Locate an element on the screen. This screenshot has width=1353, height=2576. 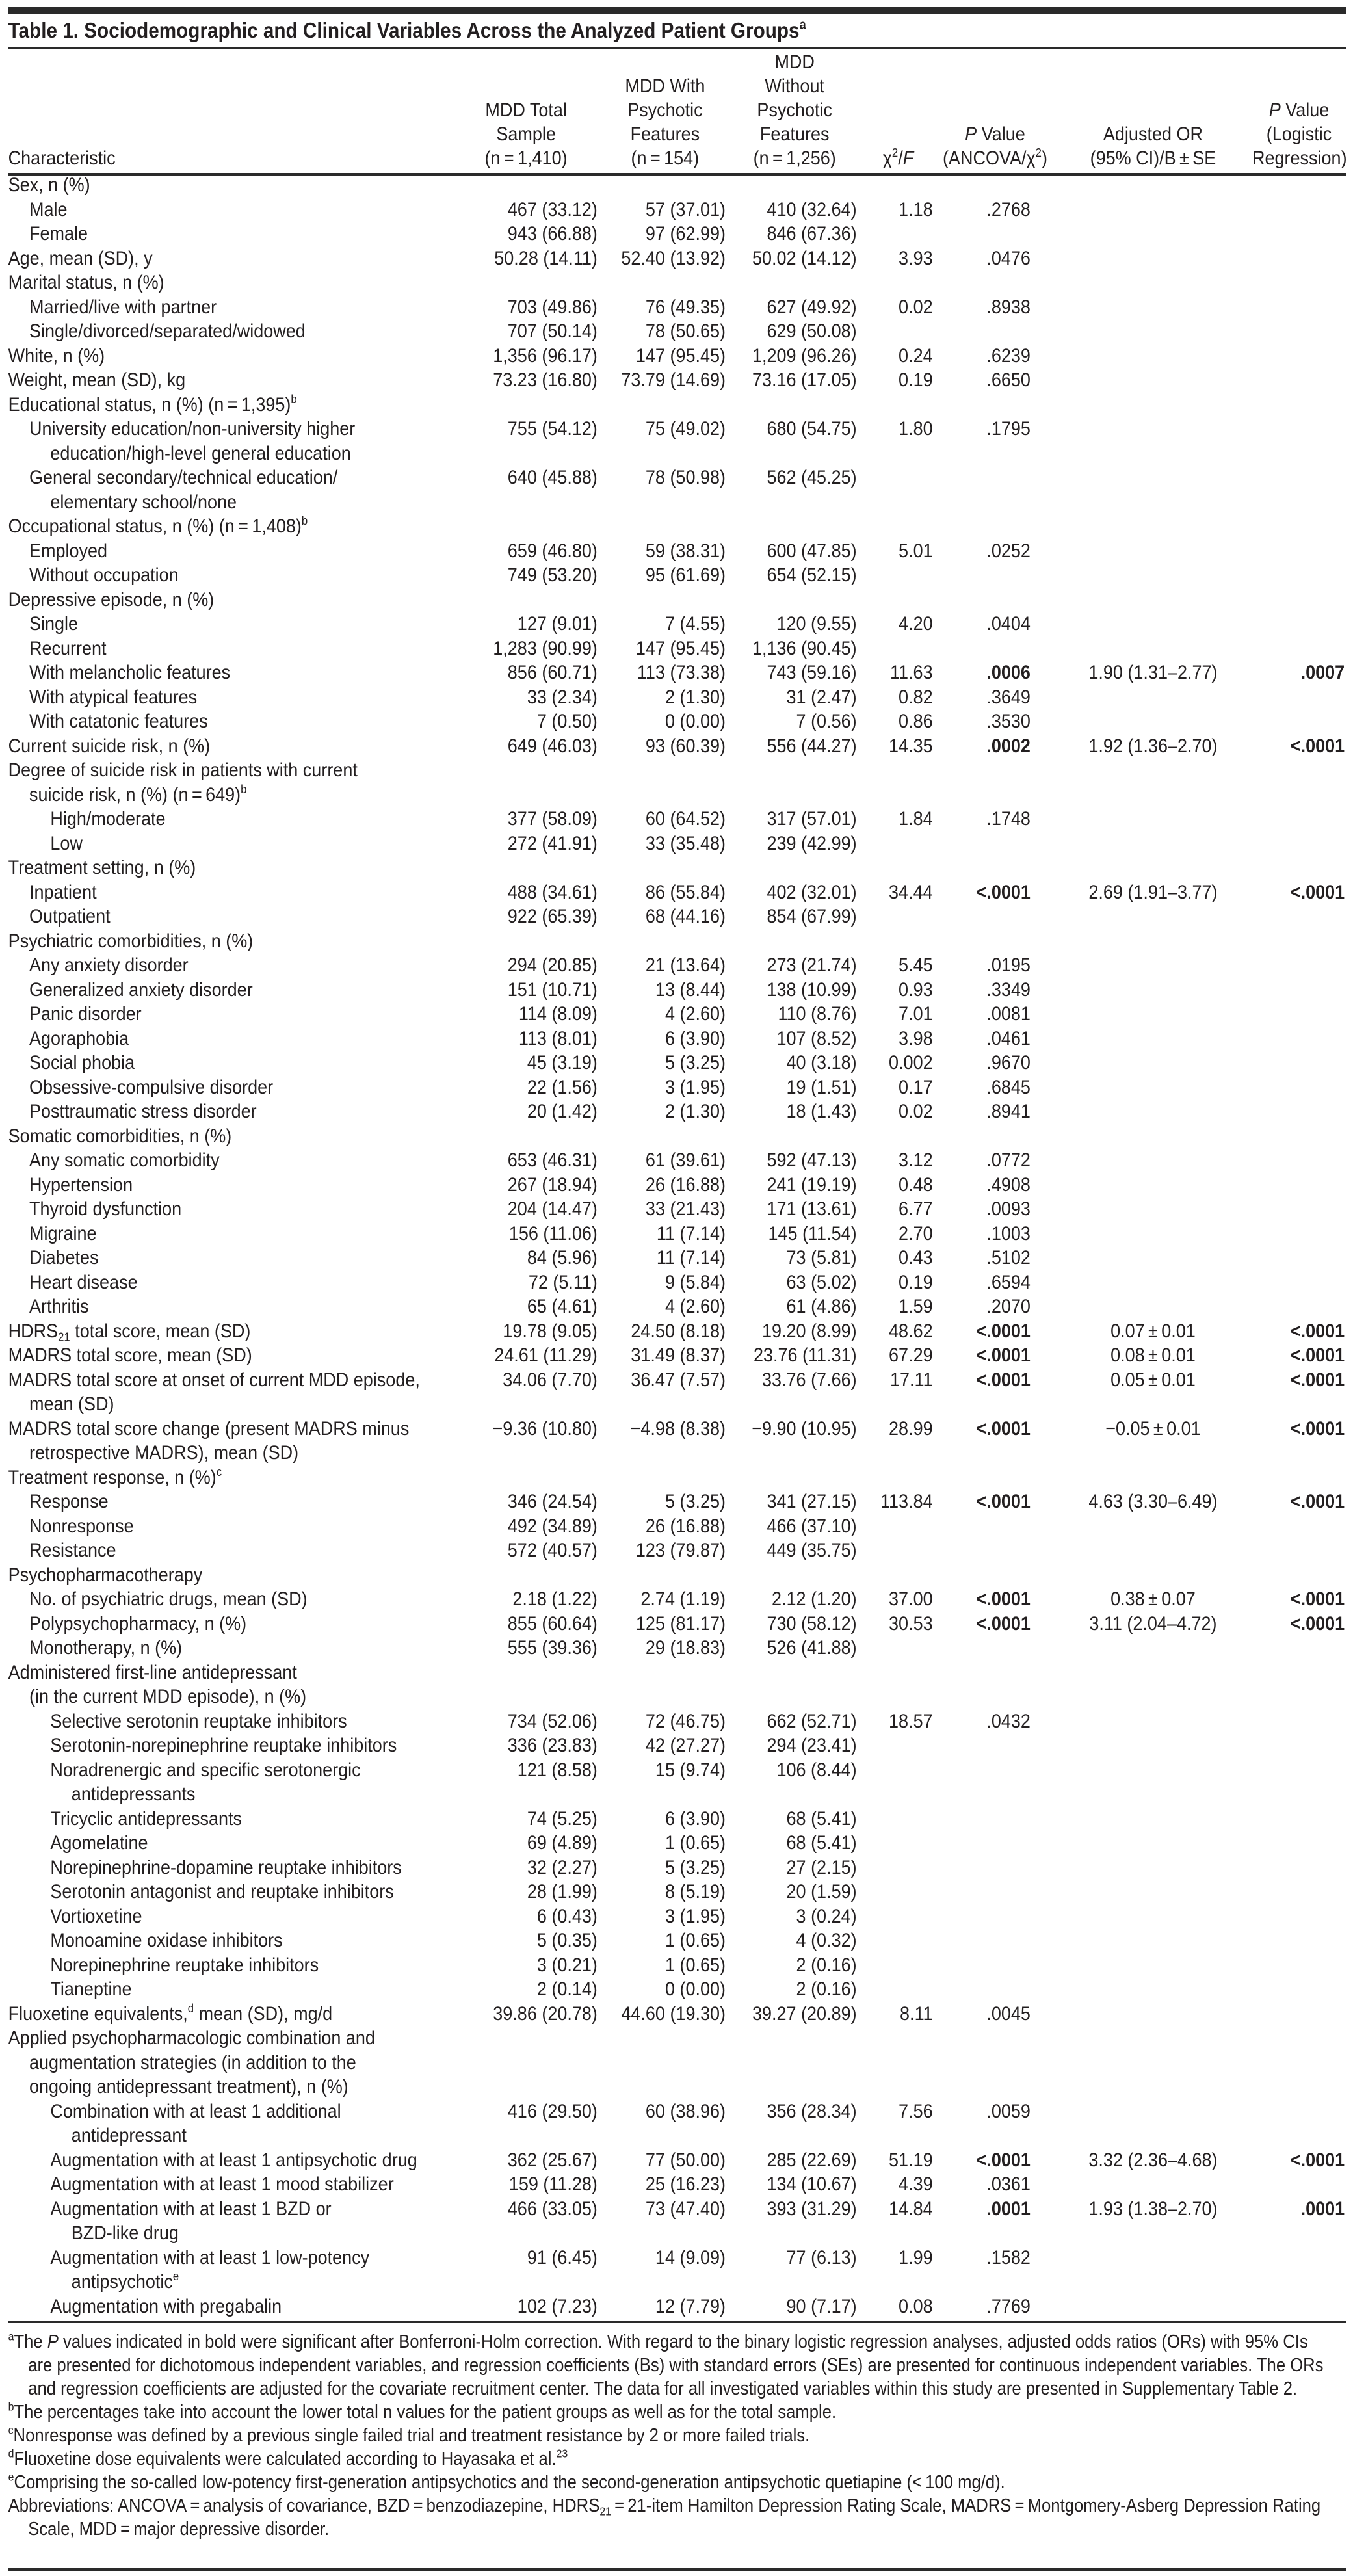
cell-mdd-without-psychotic: 33.76 (7.66) is located at coordinates (809, 1380).